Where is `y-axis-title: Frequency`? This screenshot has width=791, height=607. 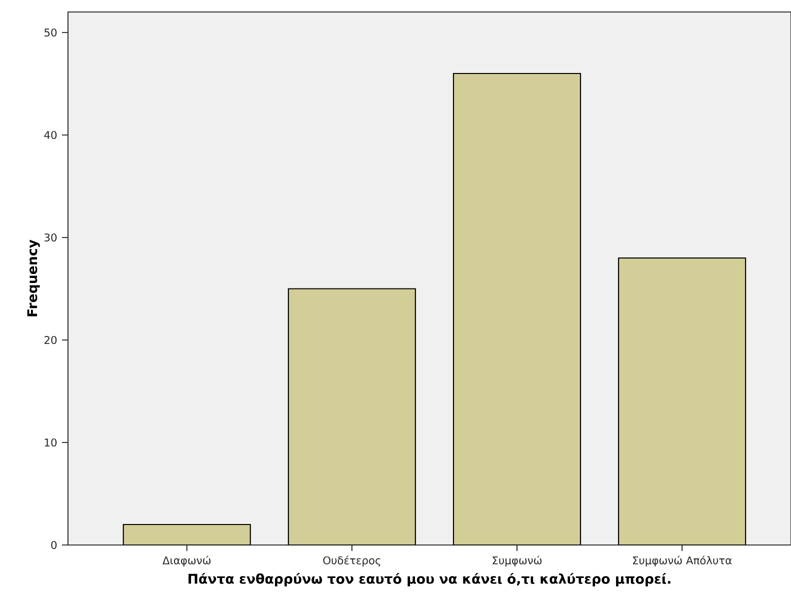
y-axis-title: Frequency is located at coordinates (33, 278).